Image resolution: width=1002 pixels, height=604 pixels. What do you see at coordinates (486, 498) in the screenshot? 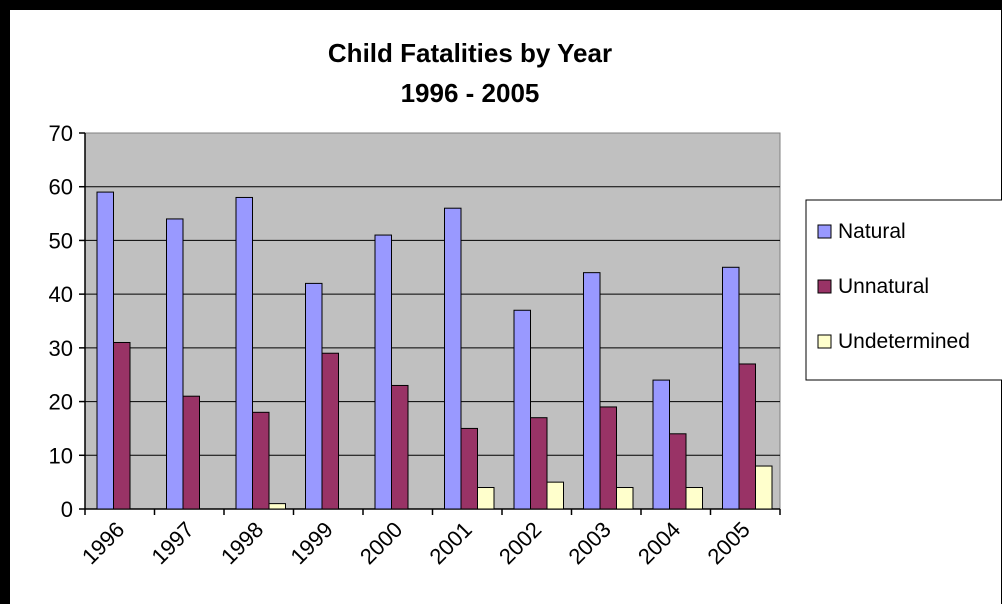
I see `bar-undetermined-2001` at bounding box center [486, 498].